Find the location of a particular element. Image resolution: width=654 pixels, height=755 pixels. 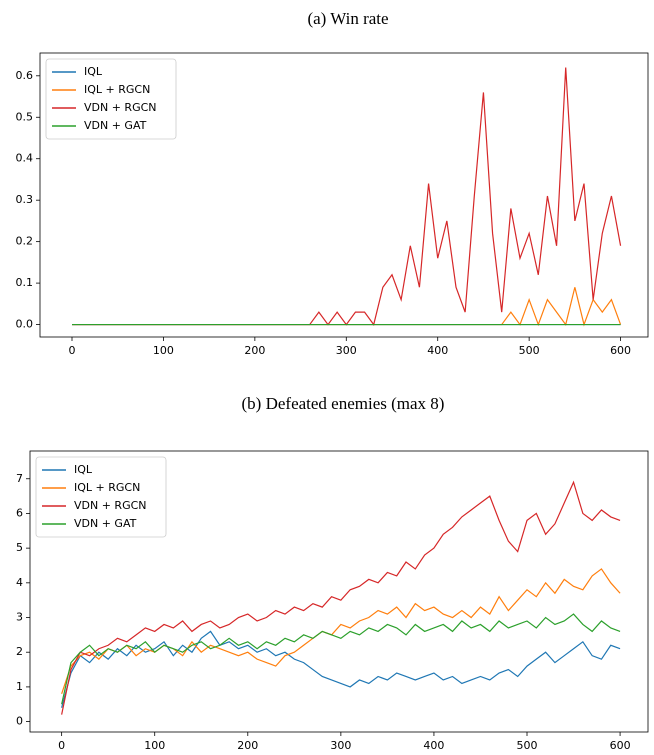

y-tick-label: 0.2 is located at coordinates (25, 241).